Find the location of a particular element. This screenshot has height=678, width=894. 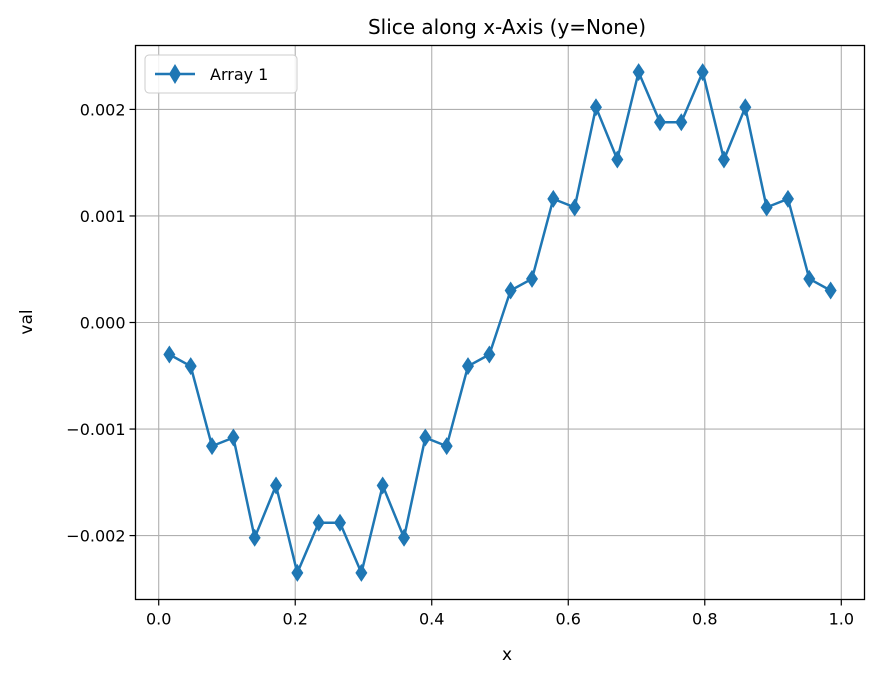

x-tick-label: 0.4 is located at coordinates (431, 619).